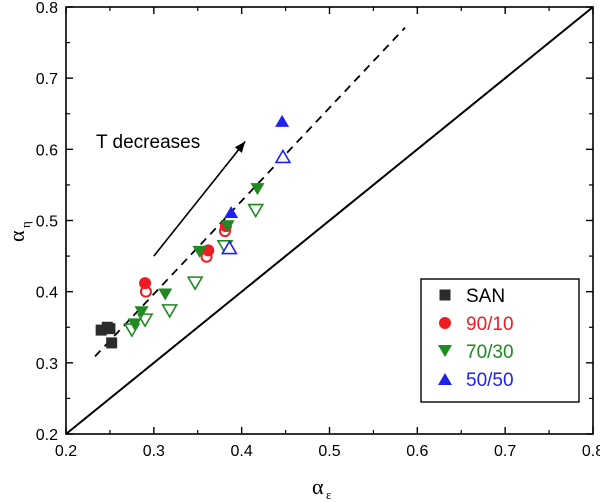 The width and height of the screenshot is (600, 502). Describe the element at coordinates (25, 224) in the screenshot. I see `y-axis-label-subscript: η` at that location.